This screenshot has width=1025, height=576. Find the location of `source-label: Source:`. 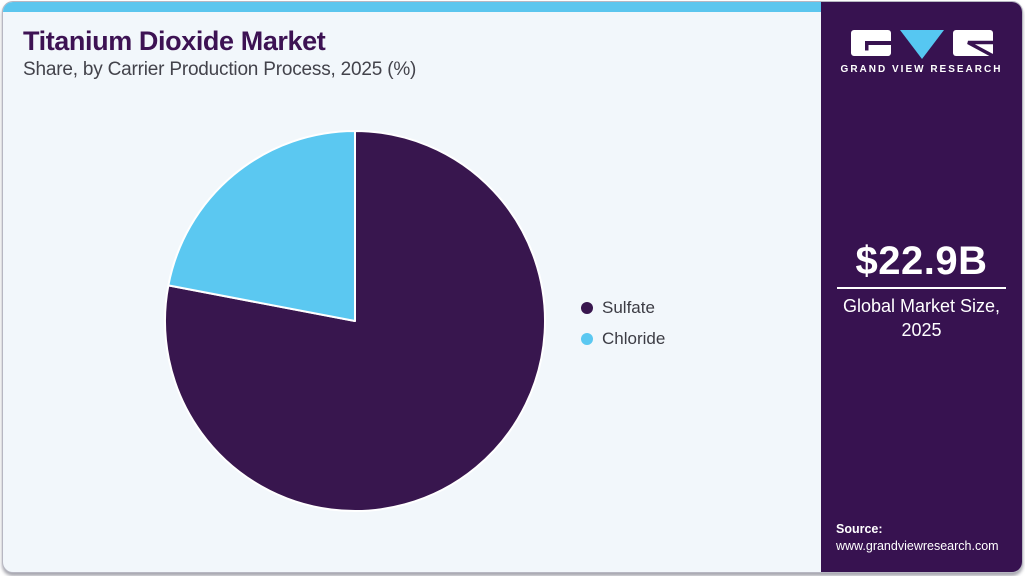

source-label: Source: is located at coordinates (859, 529).